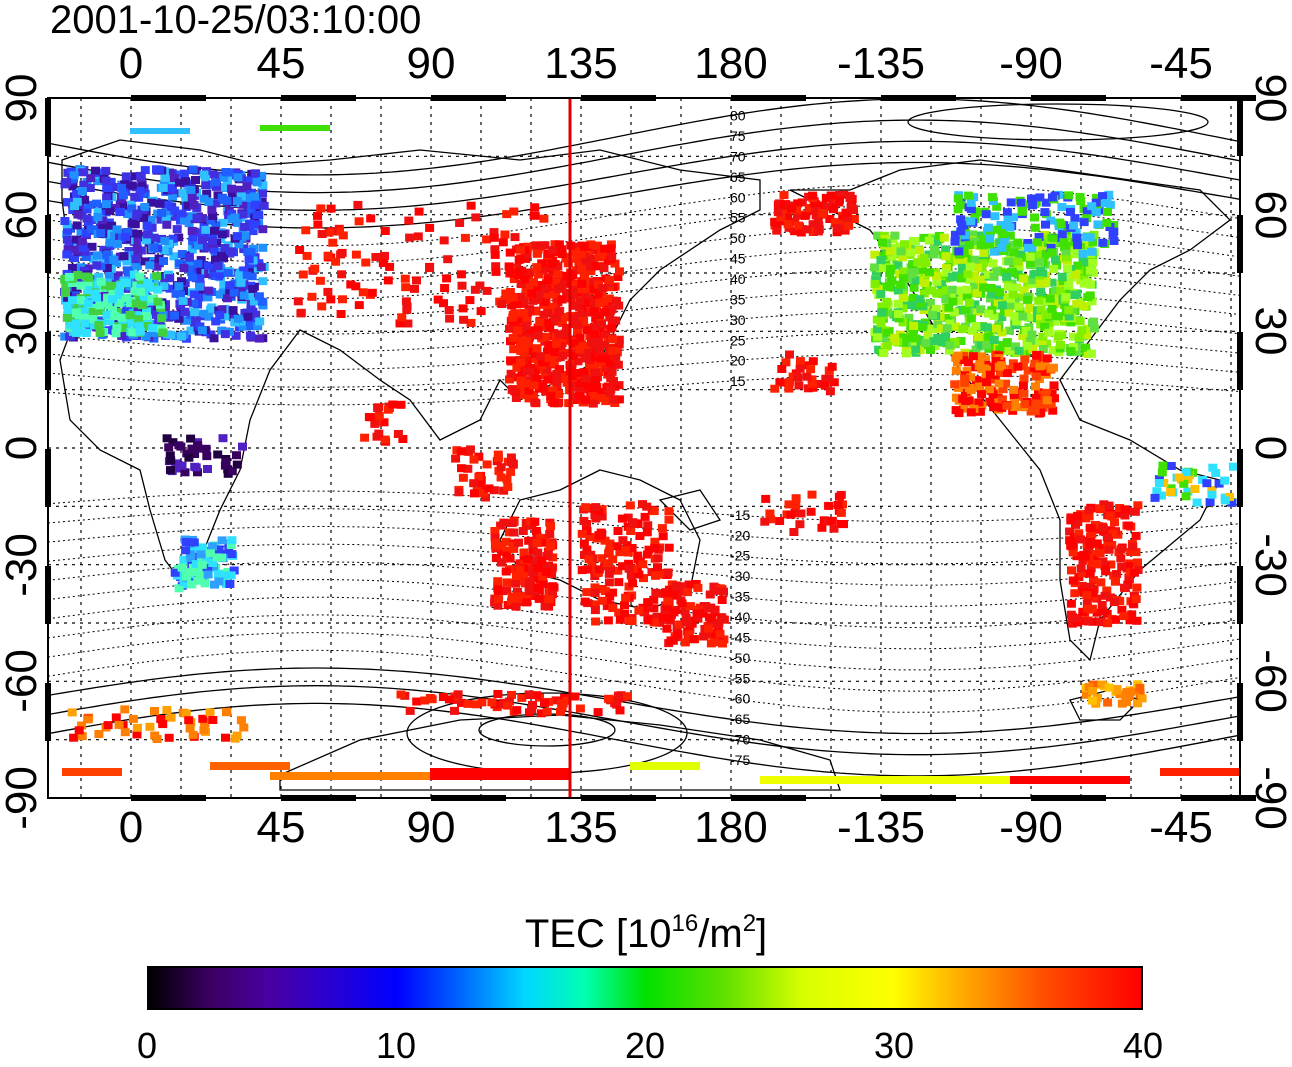  Describe the element at coordinates (236, 21) in the screenshot. I see `map-title-timestamp: 2001-10-25/03:10:00` at that location.